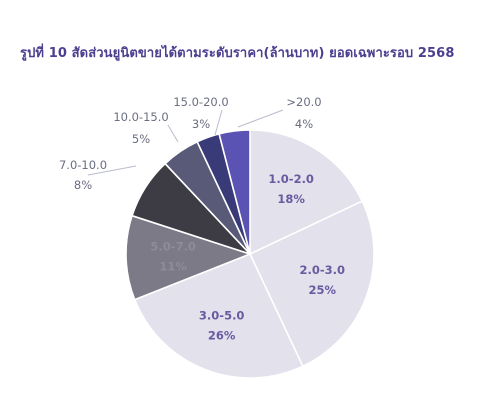 The width and height of the screenshot is (487, 404). Describe the element at coordinates (323, 290) in the screenshot. I see `slice-value-2_0-3_0: 25%` at that location.